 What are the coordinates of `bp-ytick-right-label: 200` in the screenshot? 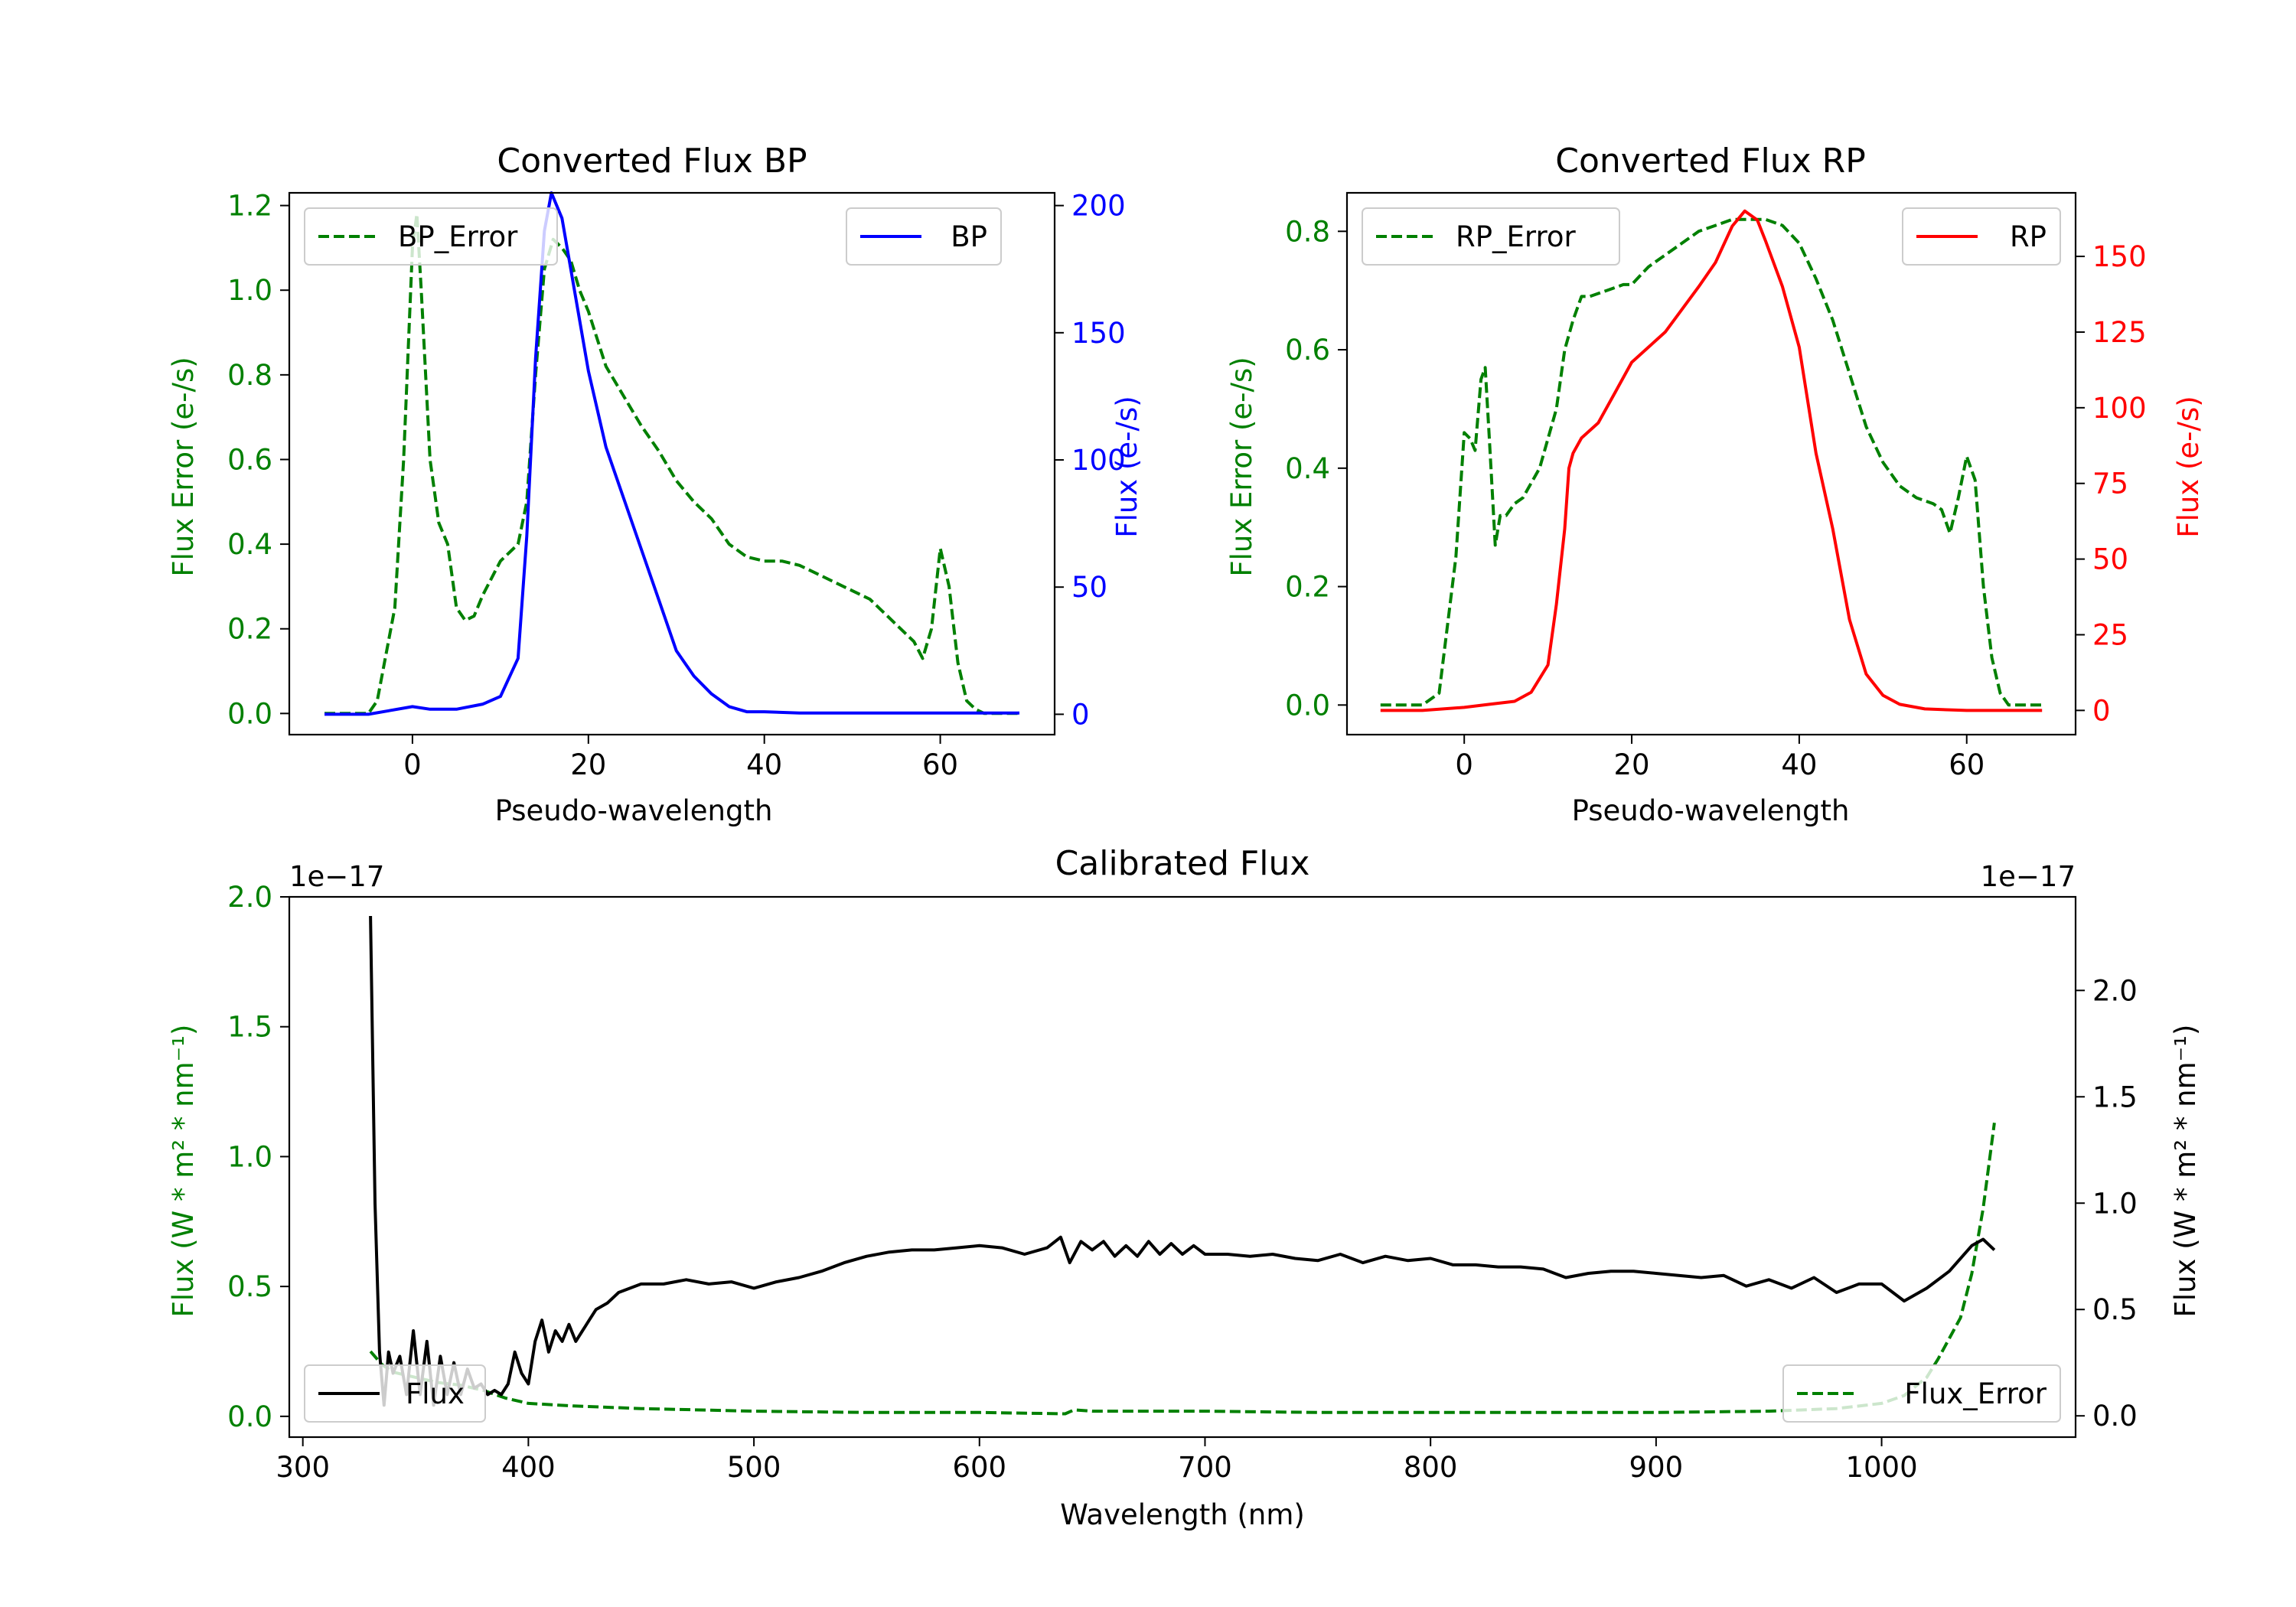 It's located at (1098, 206).